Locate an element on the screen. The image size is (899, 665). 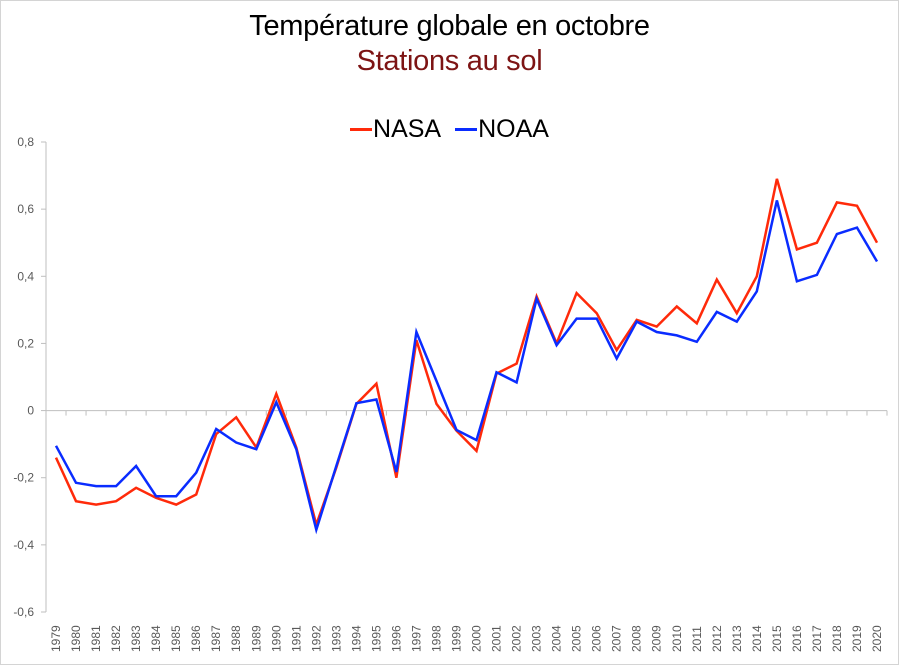
x-tick-label: 2003 is located at coordinates (537, 638).